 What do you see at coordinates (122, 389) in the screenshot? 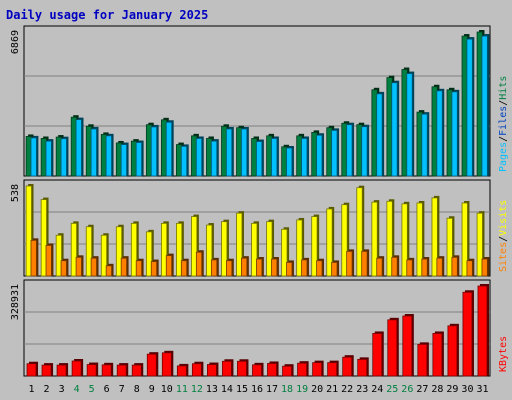
I see `day-label: 7` at bounding box center [122, 389].